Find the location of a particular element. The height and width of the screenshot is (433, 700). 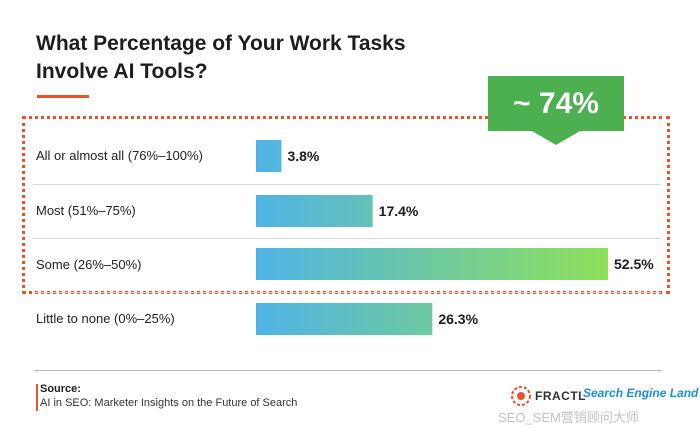

fractl-logo: FRACTL is located at coordinates (548, 396).